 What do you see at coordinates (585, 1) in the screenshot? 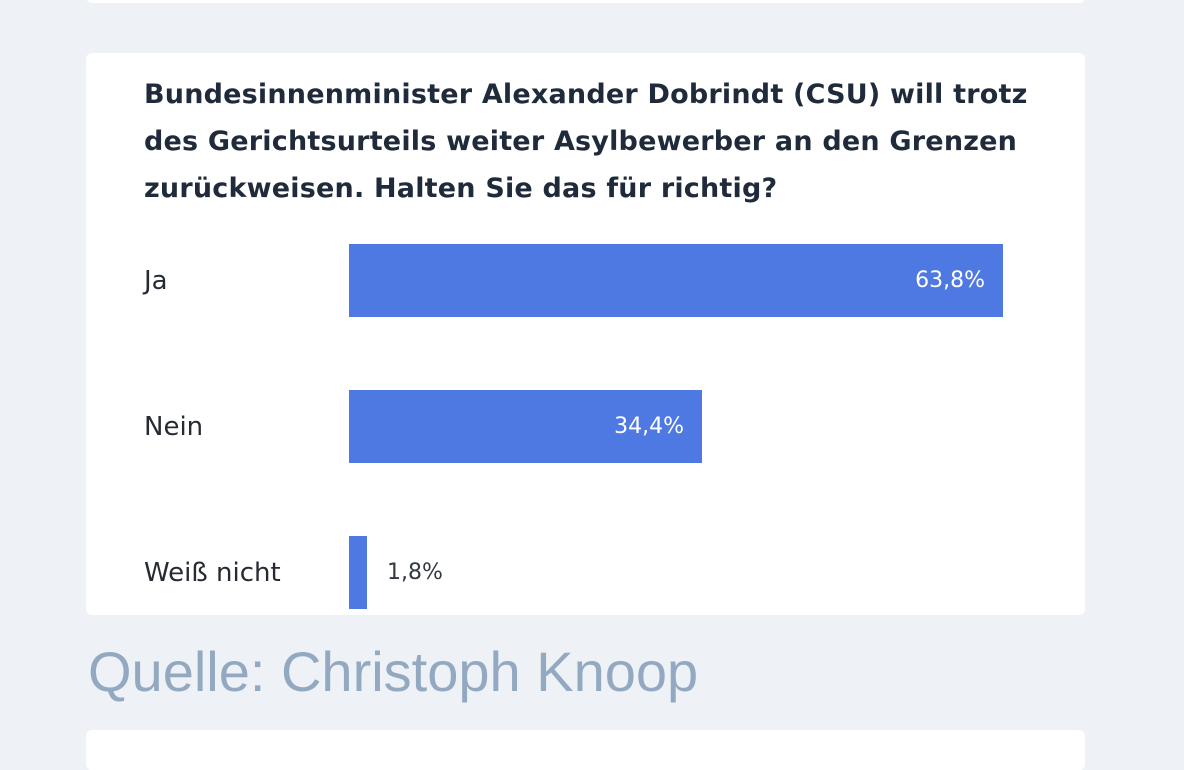
I see `previous-card` at bounding box center [585, 1].